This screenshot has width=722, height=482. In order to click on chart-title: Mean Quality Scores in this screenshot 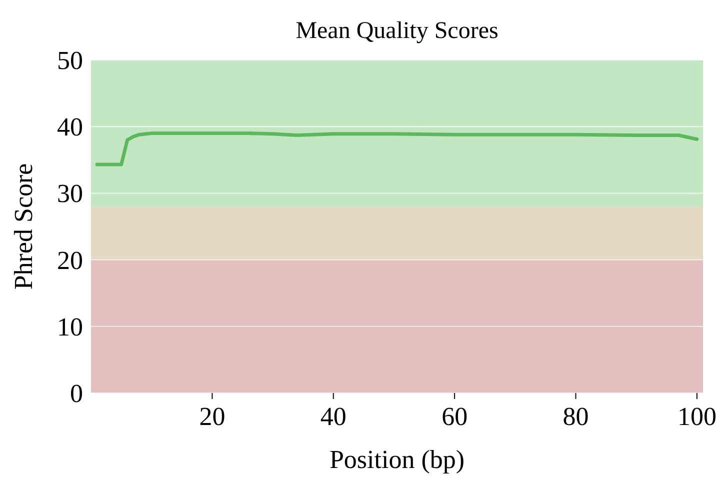, I will do `click(397, 31)`.